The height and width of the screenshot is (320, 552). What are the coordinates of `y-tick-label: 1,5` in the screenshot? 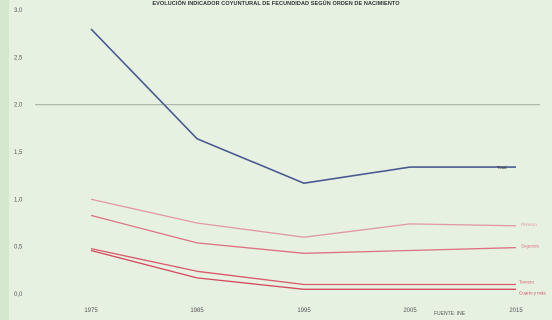 It's located at (18, 153).